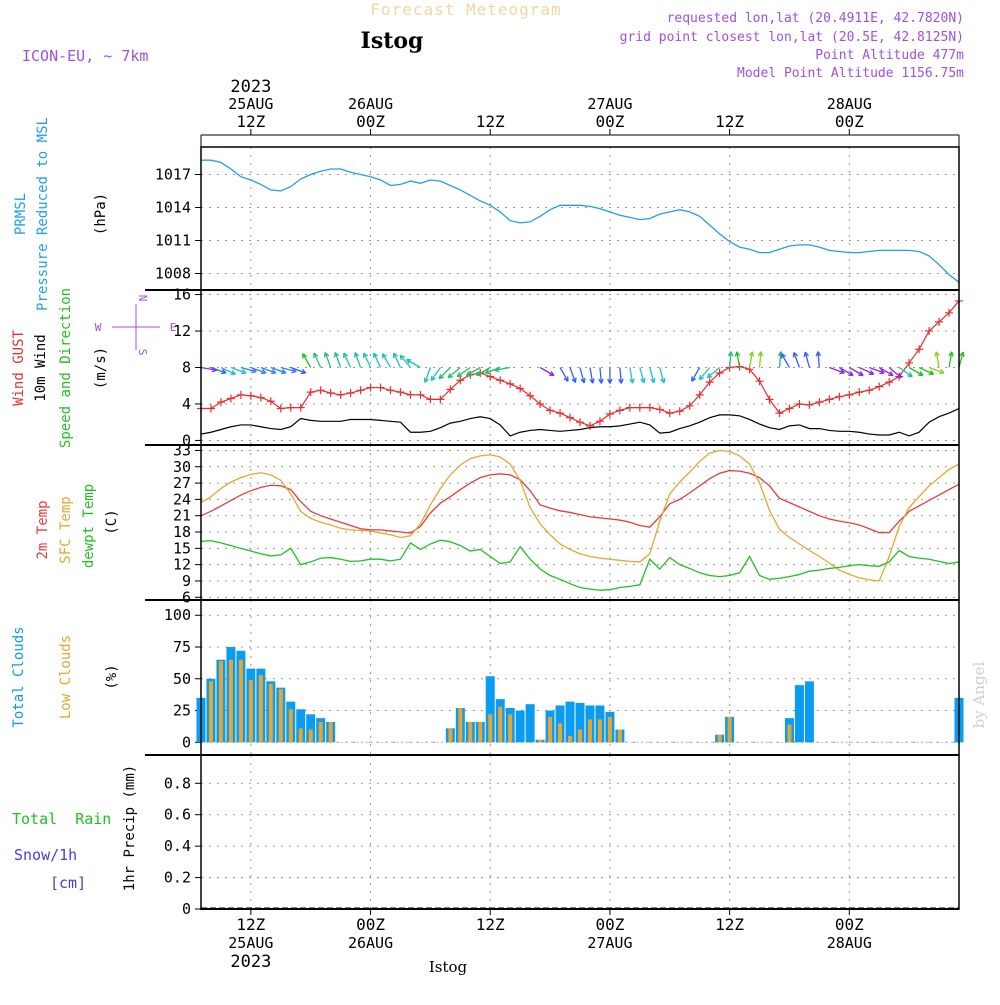  What do you see at coordinates (112, 521) in the screenshot?
I see `temp-unit: (C)` at bounding box center [112, 521].